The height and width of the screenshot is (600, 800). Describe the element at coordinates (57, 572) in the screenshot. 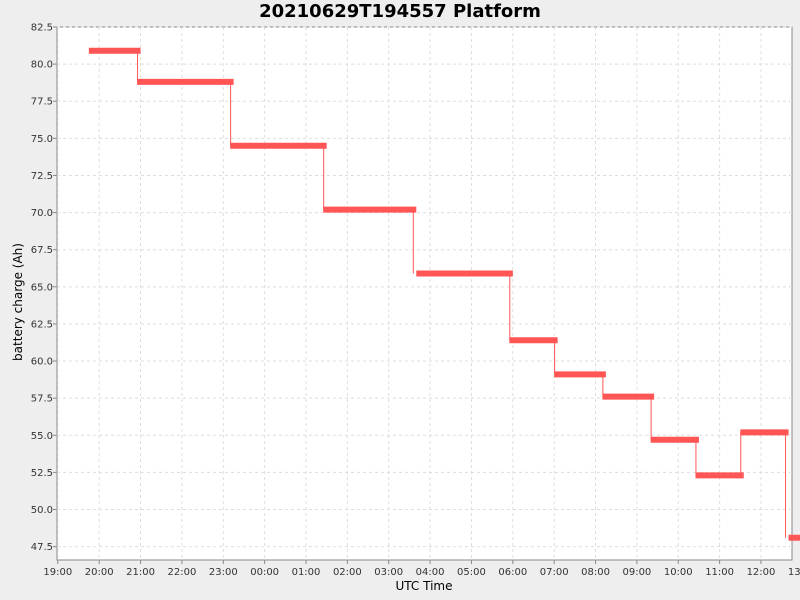

I see `x-tick-label: 19:00` at that location.